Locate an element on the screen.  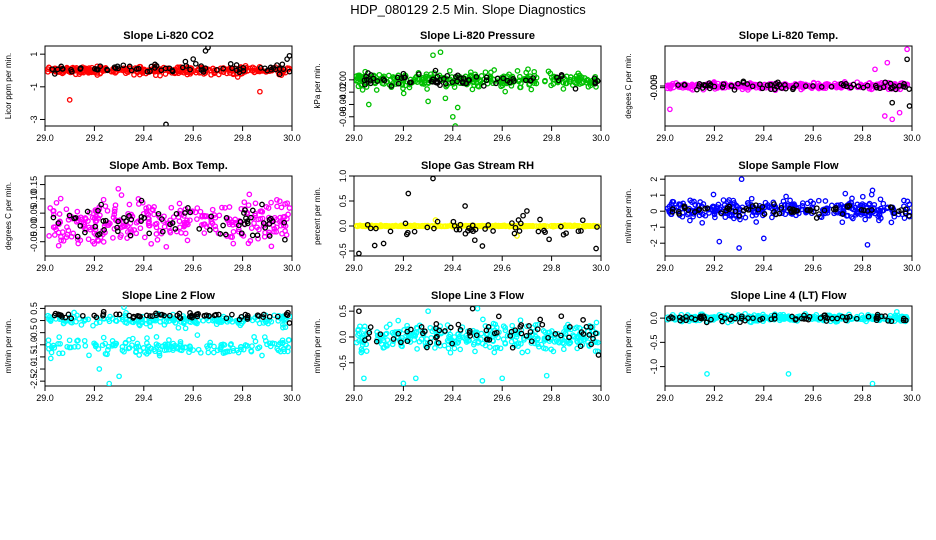
x-tick-label: 29.8 is located at coordinates (863, 268).